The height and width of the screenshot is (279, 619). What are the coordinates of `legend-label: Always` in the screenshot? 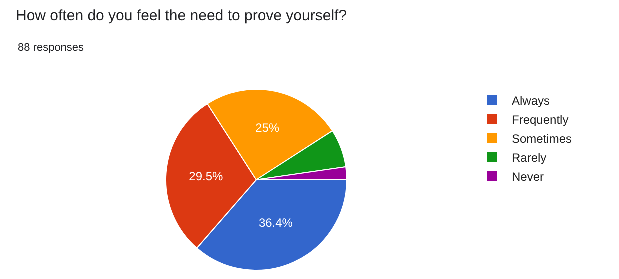 It's located at (531, 101).